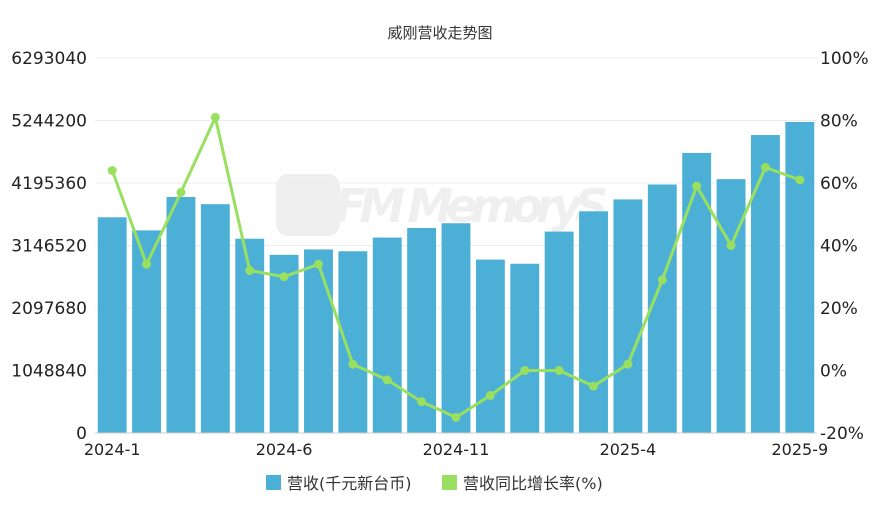 The height and width of the screenshot is (518, 880). Describe the element at coordinates (839, 122) in the screenshot. I see `y-right-tick-label: 80%` at that location.